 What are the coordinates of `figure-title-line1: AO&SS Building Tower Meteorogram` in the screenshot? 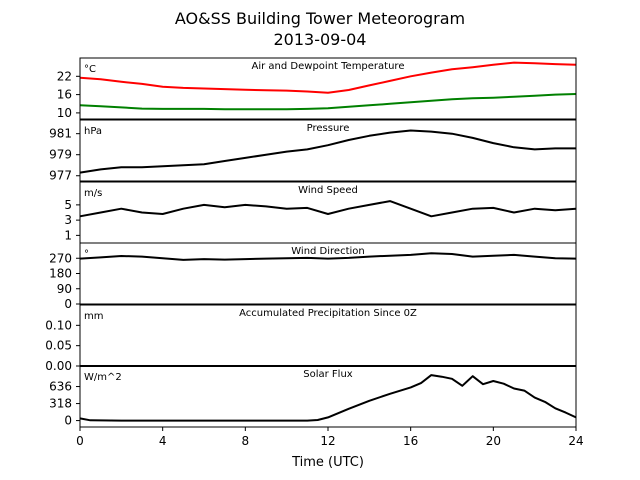 It's located at (320, 18).